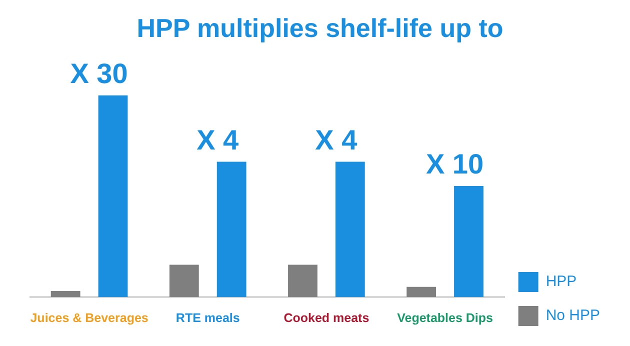  Describe the element at coordinates (455, 164) in the screenshot. I see `annotation: X 10` at that location.